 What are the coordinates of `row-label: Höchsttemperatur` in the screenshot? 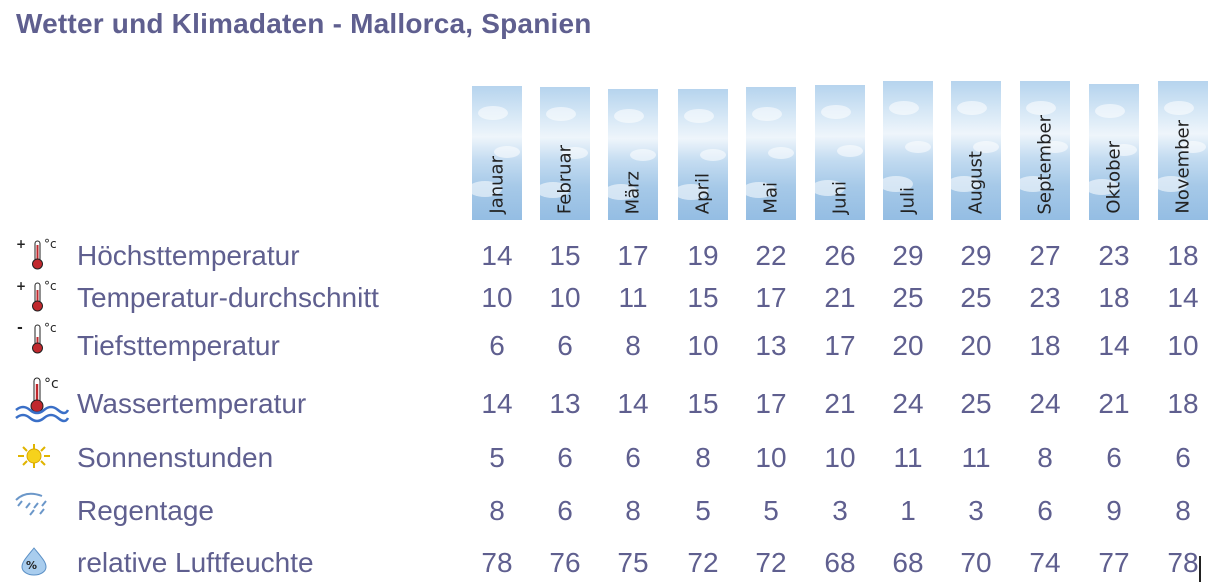 It's located at (188, 255).